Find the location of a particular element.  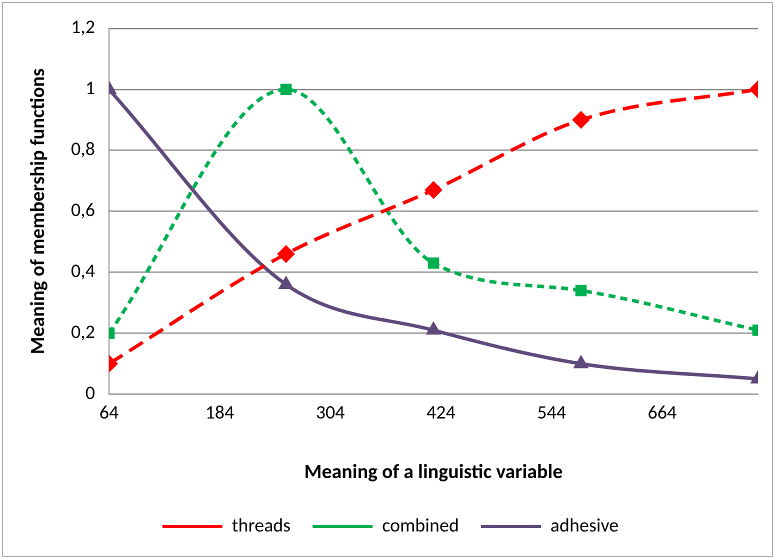

x-axis-title: Meaning of a linguistic variable is located at coordinates (433, 472).